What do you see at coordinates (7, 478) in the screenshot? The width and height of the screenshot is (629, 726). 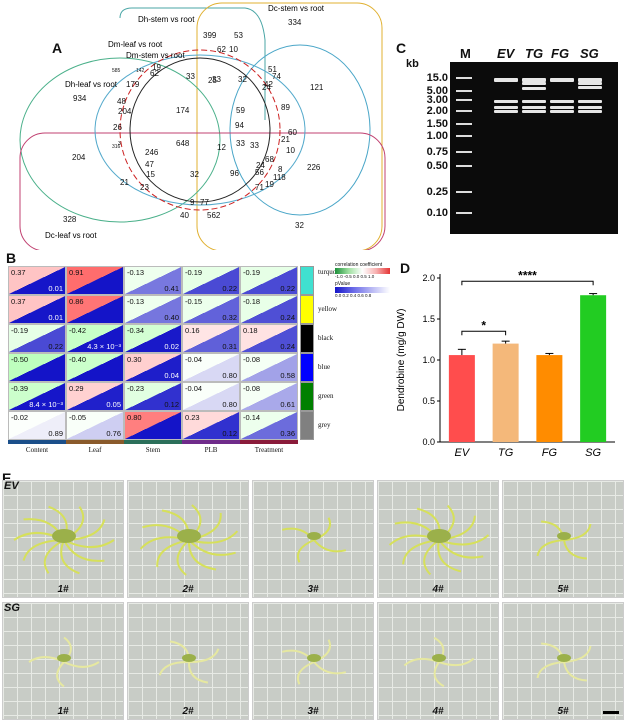 I see `panel-label-e: E` at bounding box center [7, 478].